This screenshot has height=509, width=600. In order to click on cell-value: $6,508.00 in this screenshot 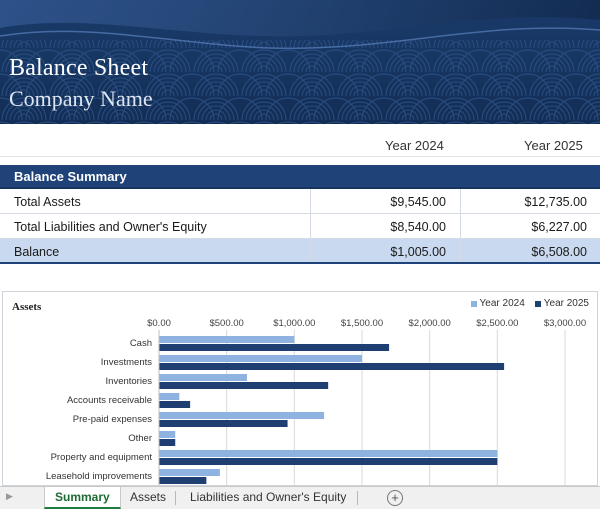, I will do `click(559, 252)`.